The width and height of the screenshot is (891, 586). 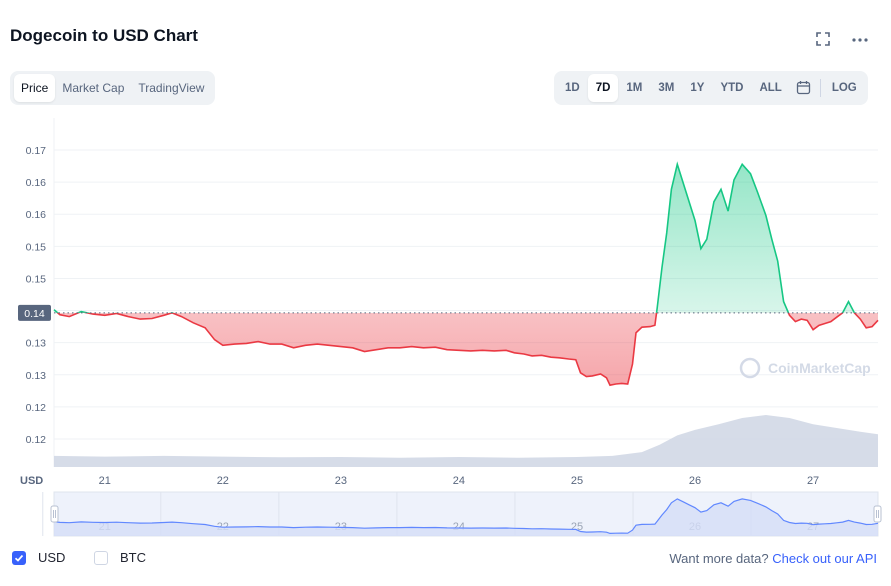 I want to click on log-scale-toggle: LOG, so click(x=844, y=88).